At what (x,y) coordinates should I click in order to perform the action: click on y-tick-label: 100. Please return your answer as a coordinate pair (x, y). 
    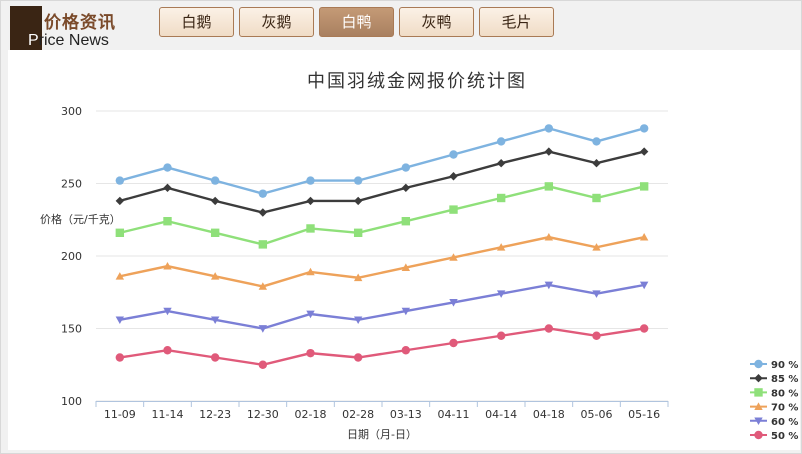
    Looking at the image, I should click on (71, 401).